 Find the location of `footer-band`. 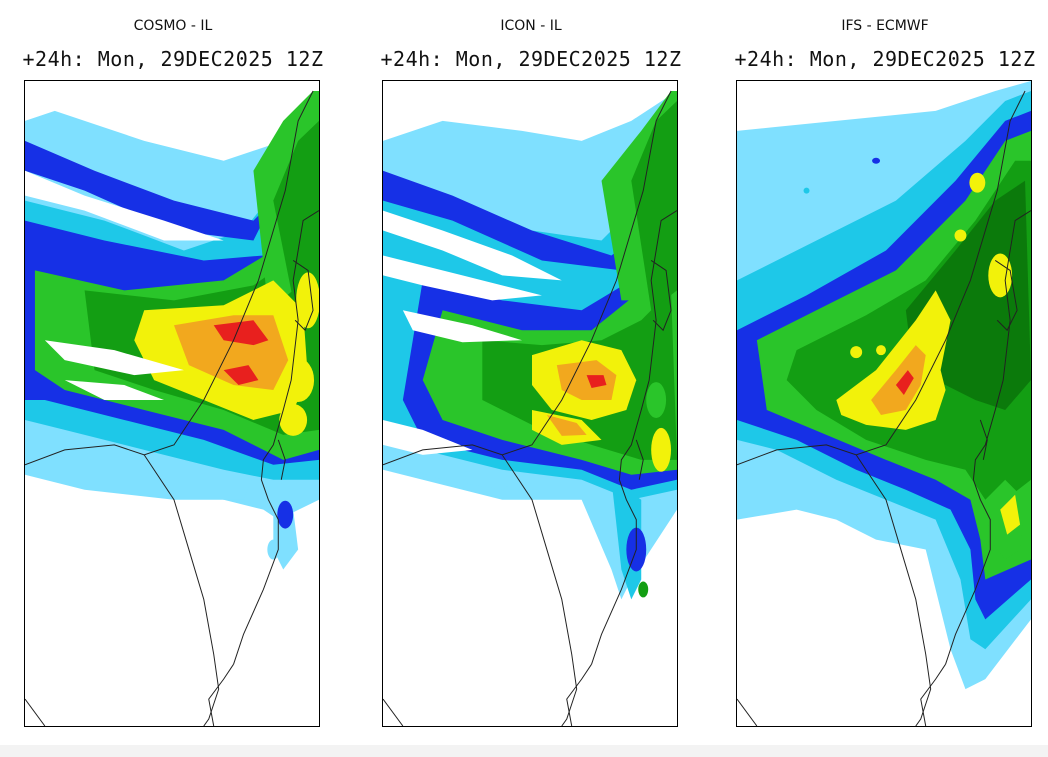

footer-band is located at coordinates (524, 751).